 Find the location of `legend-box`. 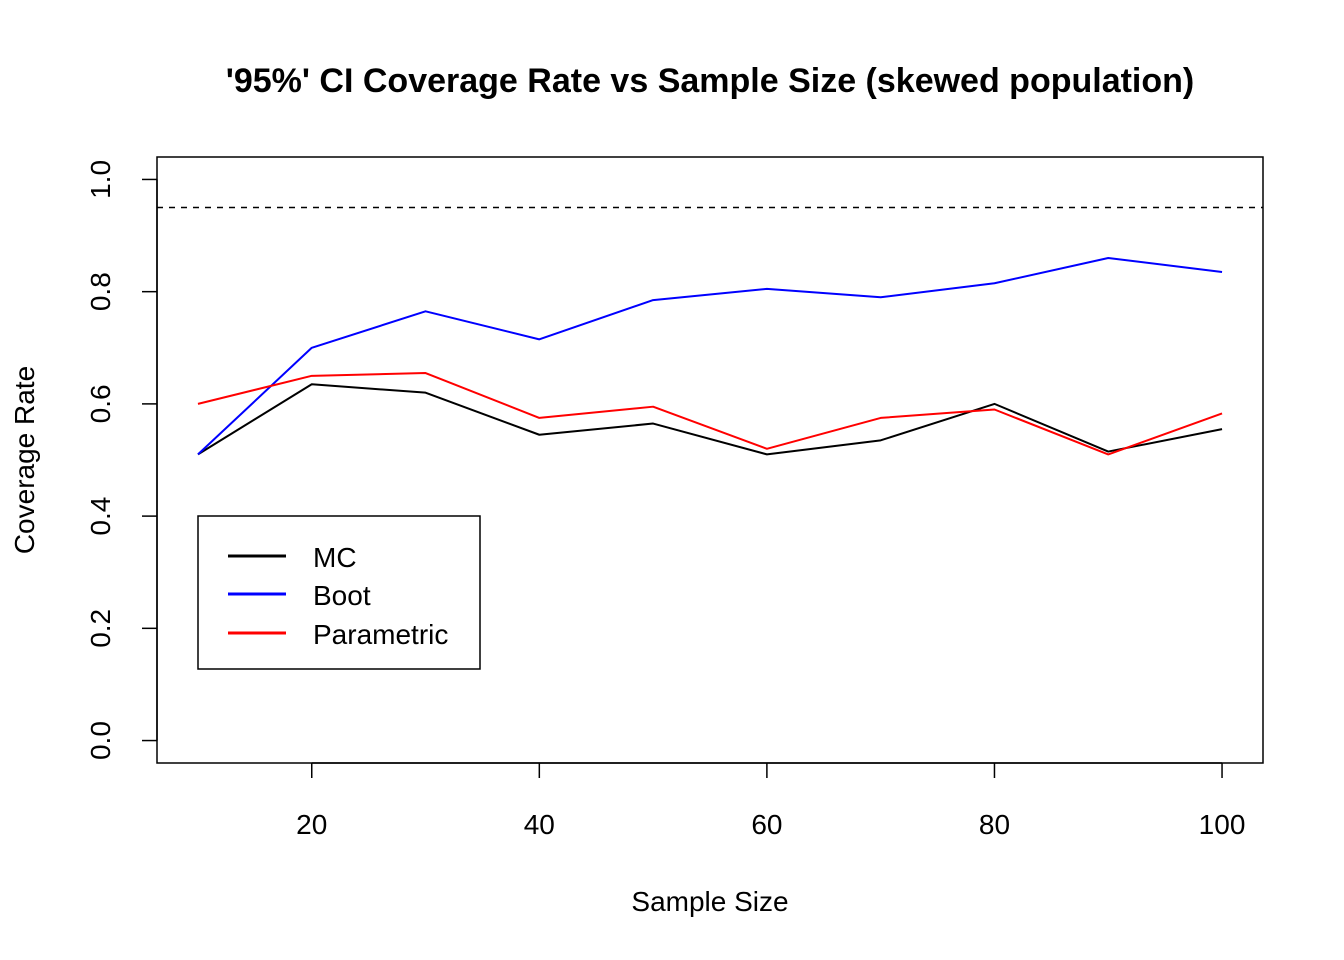

legend-box is located at coordinates (339, 592).